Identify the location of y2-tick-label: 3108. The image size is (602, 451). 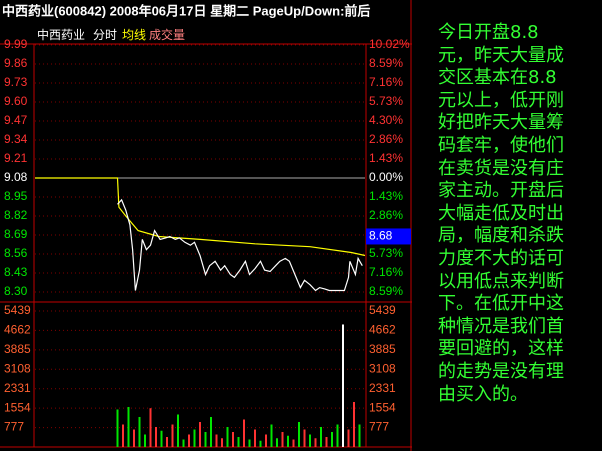
(382, 368).